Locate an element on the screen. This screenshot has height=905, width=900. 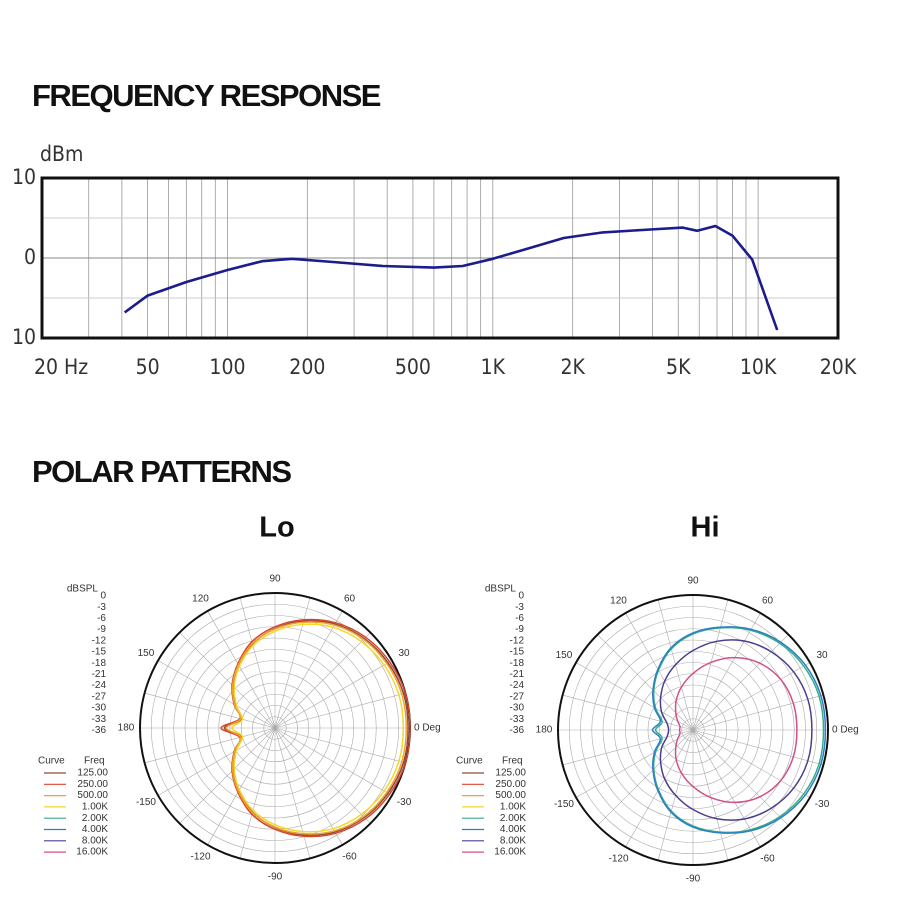
r-tick-label: 0 is located at coordinates (103, 596).